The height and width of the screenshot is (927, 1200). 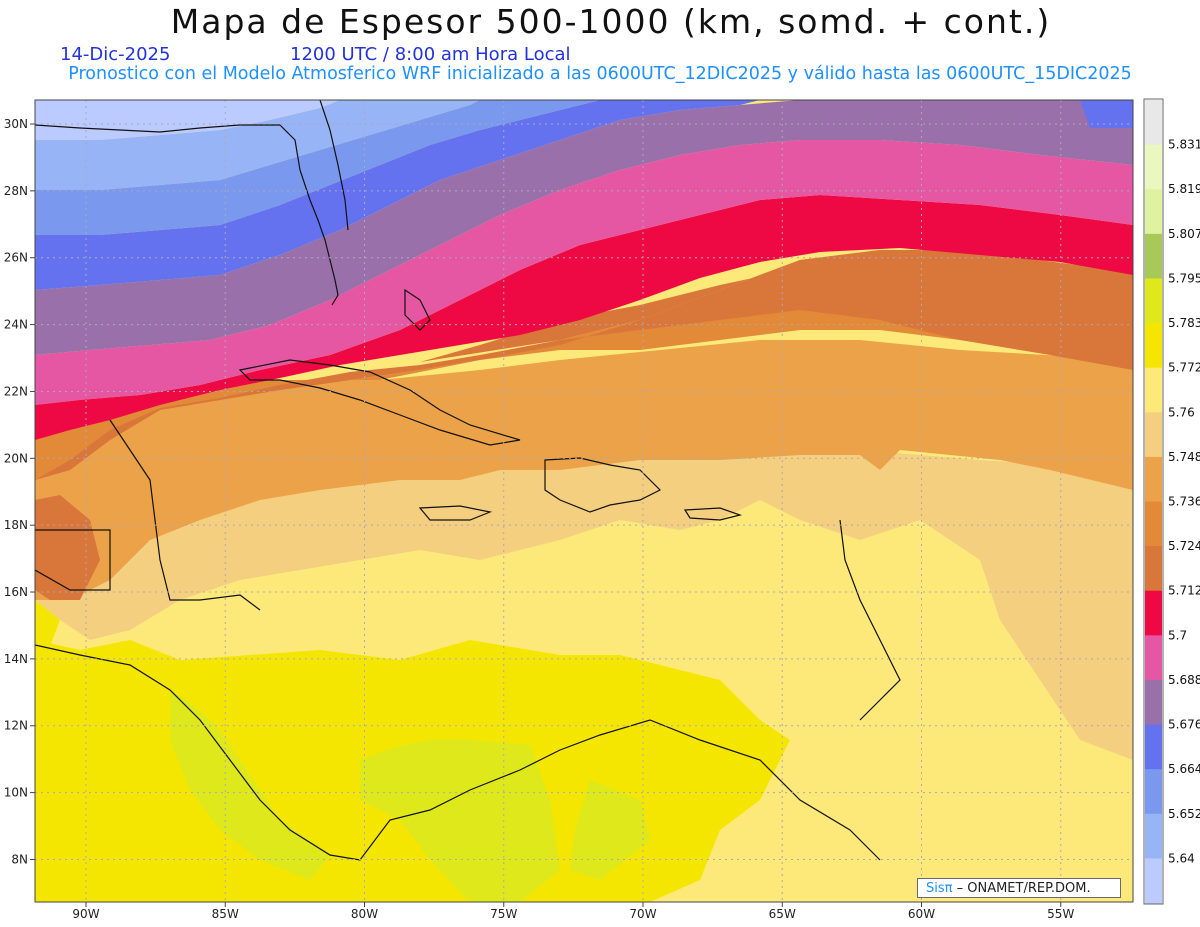 I want to click on band-5.783-c, so click(x=610, y=830).